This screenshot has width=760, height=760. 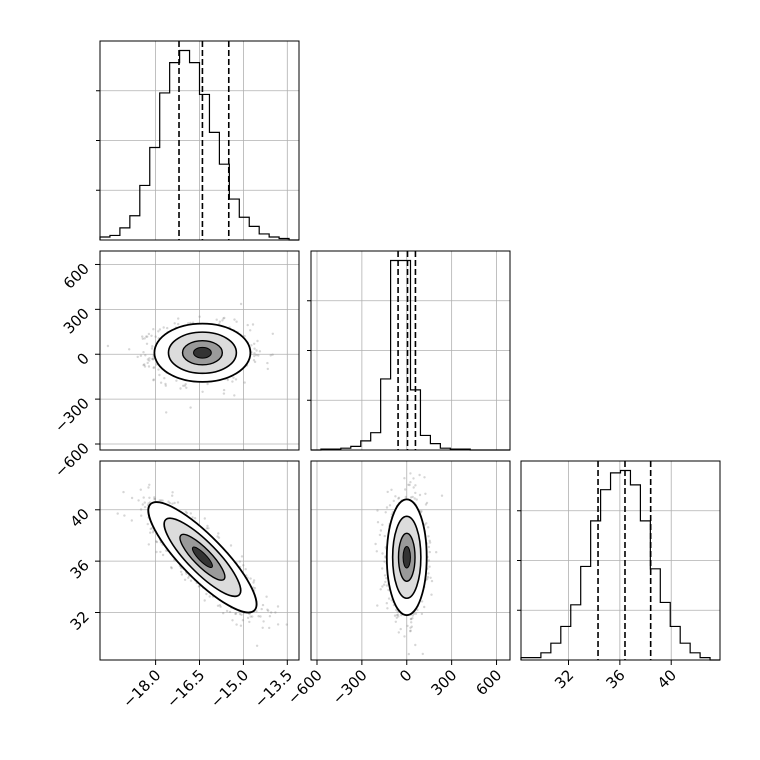 I want to click on x-tick-label-1-4: 600, so click(x=488, y=682).